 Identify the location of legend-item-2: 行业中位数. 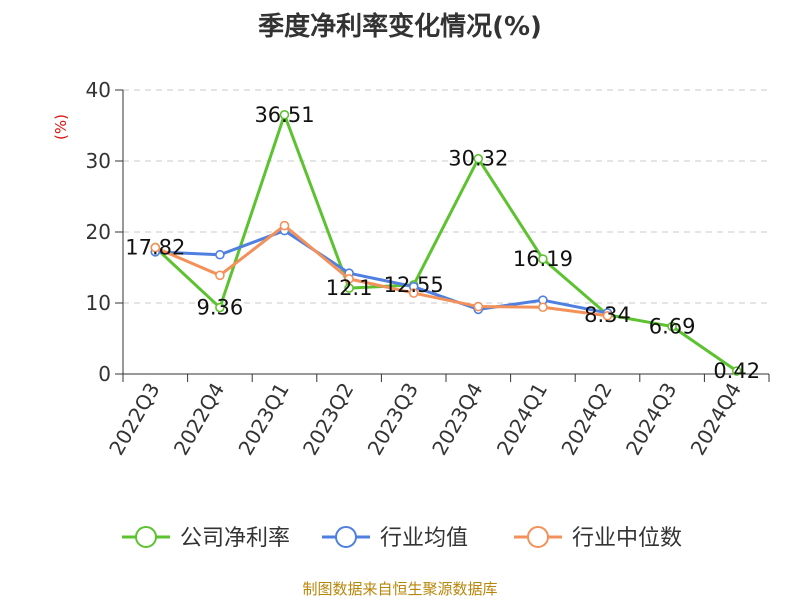
(598, 538).